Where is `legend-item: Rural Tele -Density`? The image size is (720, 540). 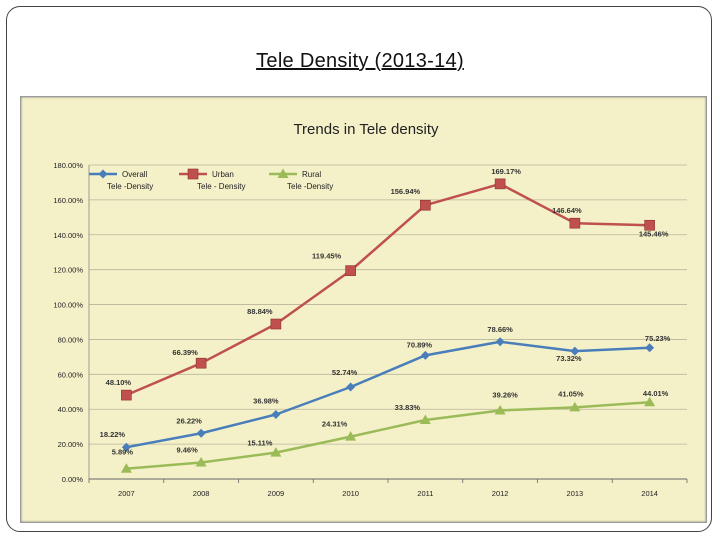 legend-item: Rural Tele -Density is located at coordinates (301, 179).